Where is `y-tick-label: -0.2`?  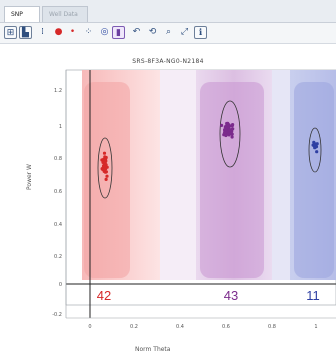
y-tick-label: -0.2 is located at coordinates (57, 315).